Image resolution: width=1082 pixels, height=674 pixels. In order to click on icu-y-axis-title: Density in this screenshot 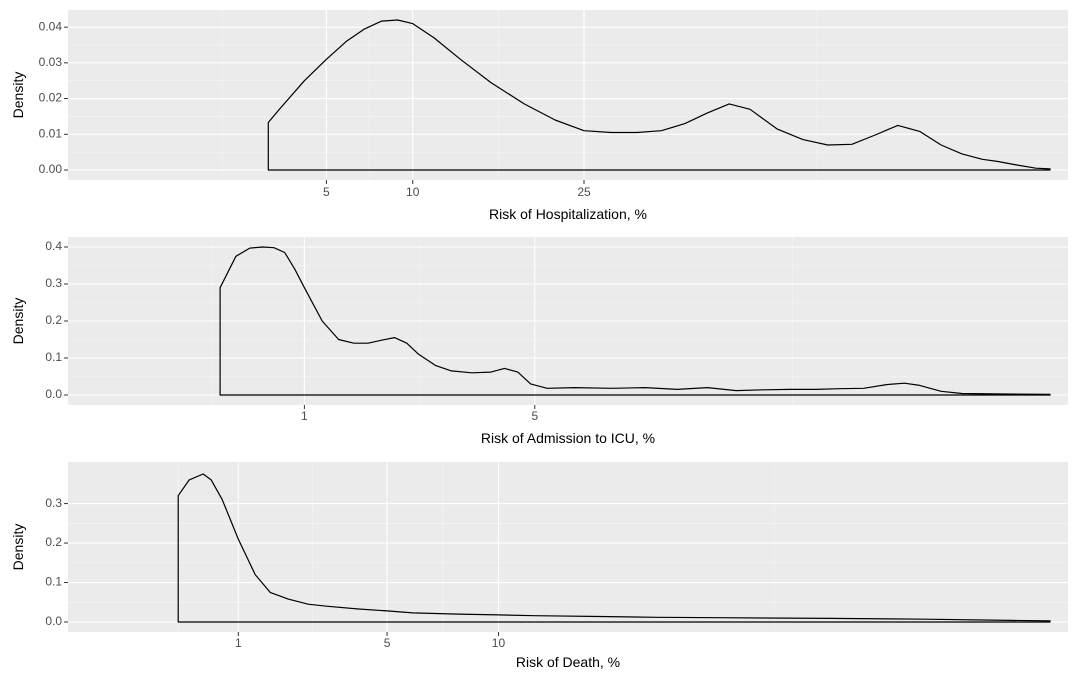, I will do `click(18, 321)`.